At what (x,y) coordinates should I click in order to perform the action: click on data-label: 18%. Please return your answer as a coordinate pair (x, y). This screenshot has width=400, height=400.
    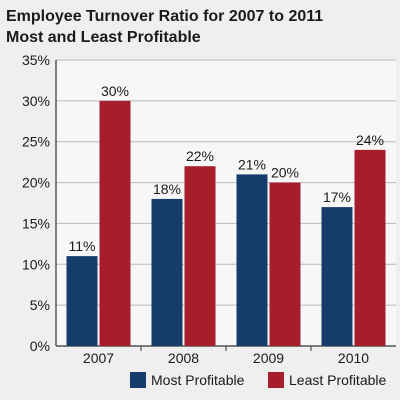
    Looking at the image, I should click on (167, 189).